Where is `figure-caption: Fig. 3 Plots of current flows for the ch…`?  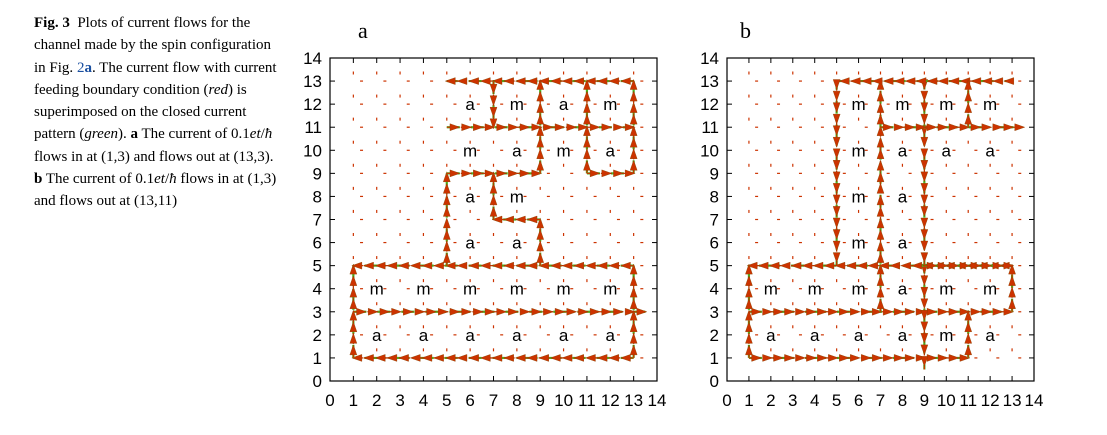 figure-caption: Fig. 3 Plots of current flows for the ch… is located at coordinates (158, 112).